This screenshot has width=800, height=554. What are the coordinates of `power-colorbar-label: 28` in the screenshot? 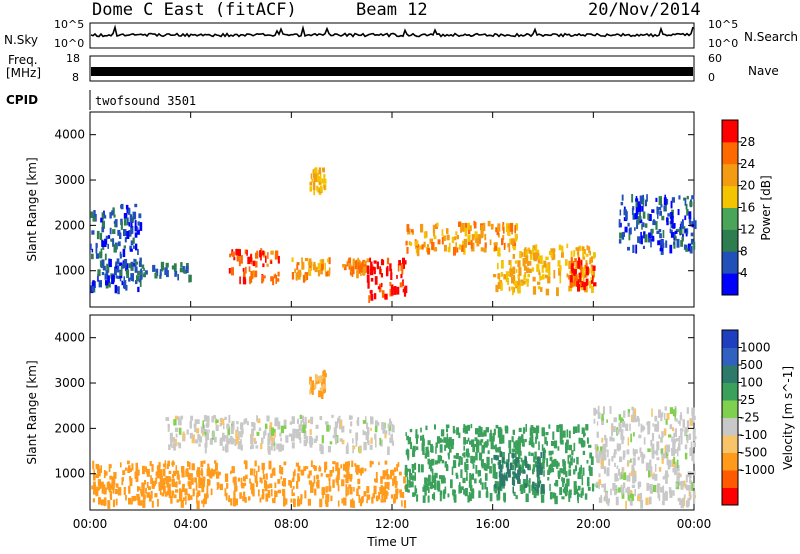 It's located at (747, 142).